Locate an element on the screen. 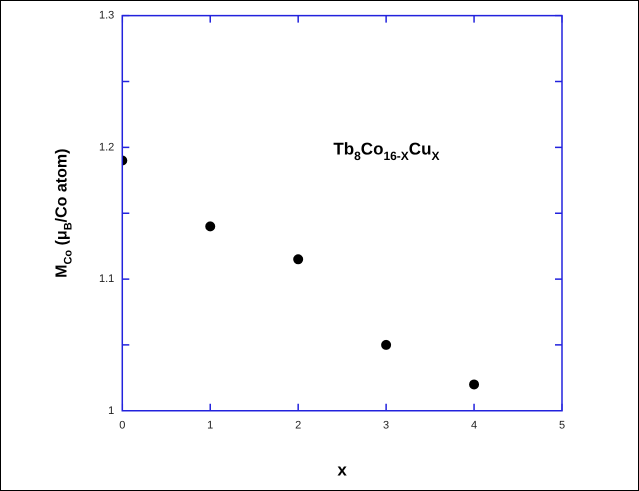 Image resolution: width=639 pixels, height=491 pixels. x-tick-label: 4 is located at coordinates (474, 425).